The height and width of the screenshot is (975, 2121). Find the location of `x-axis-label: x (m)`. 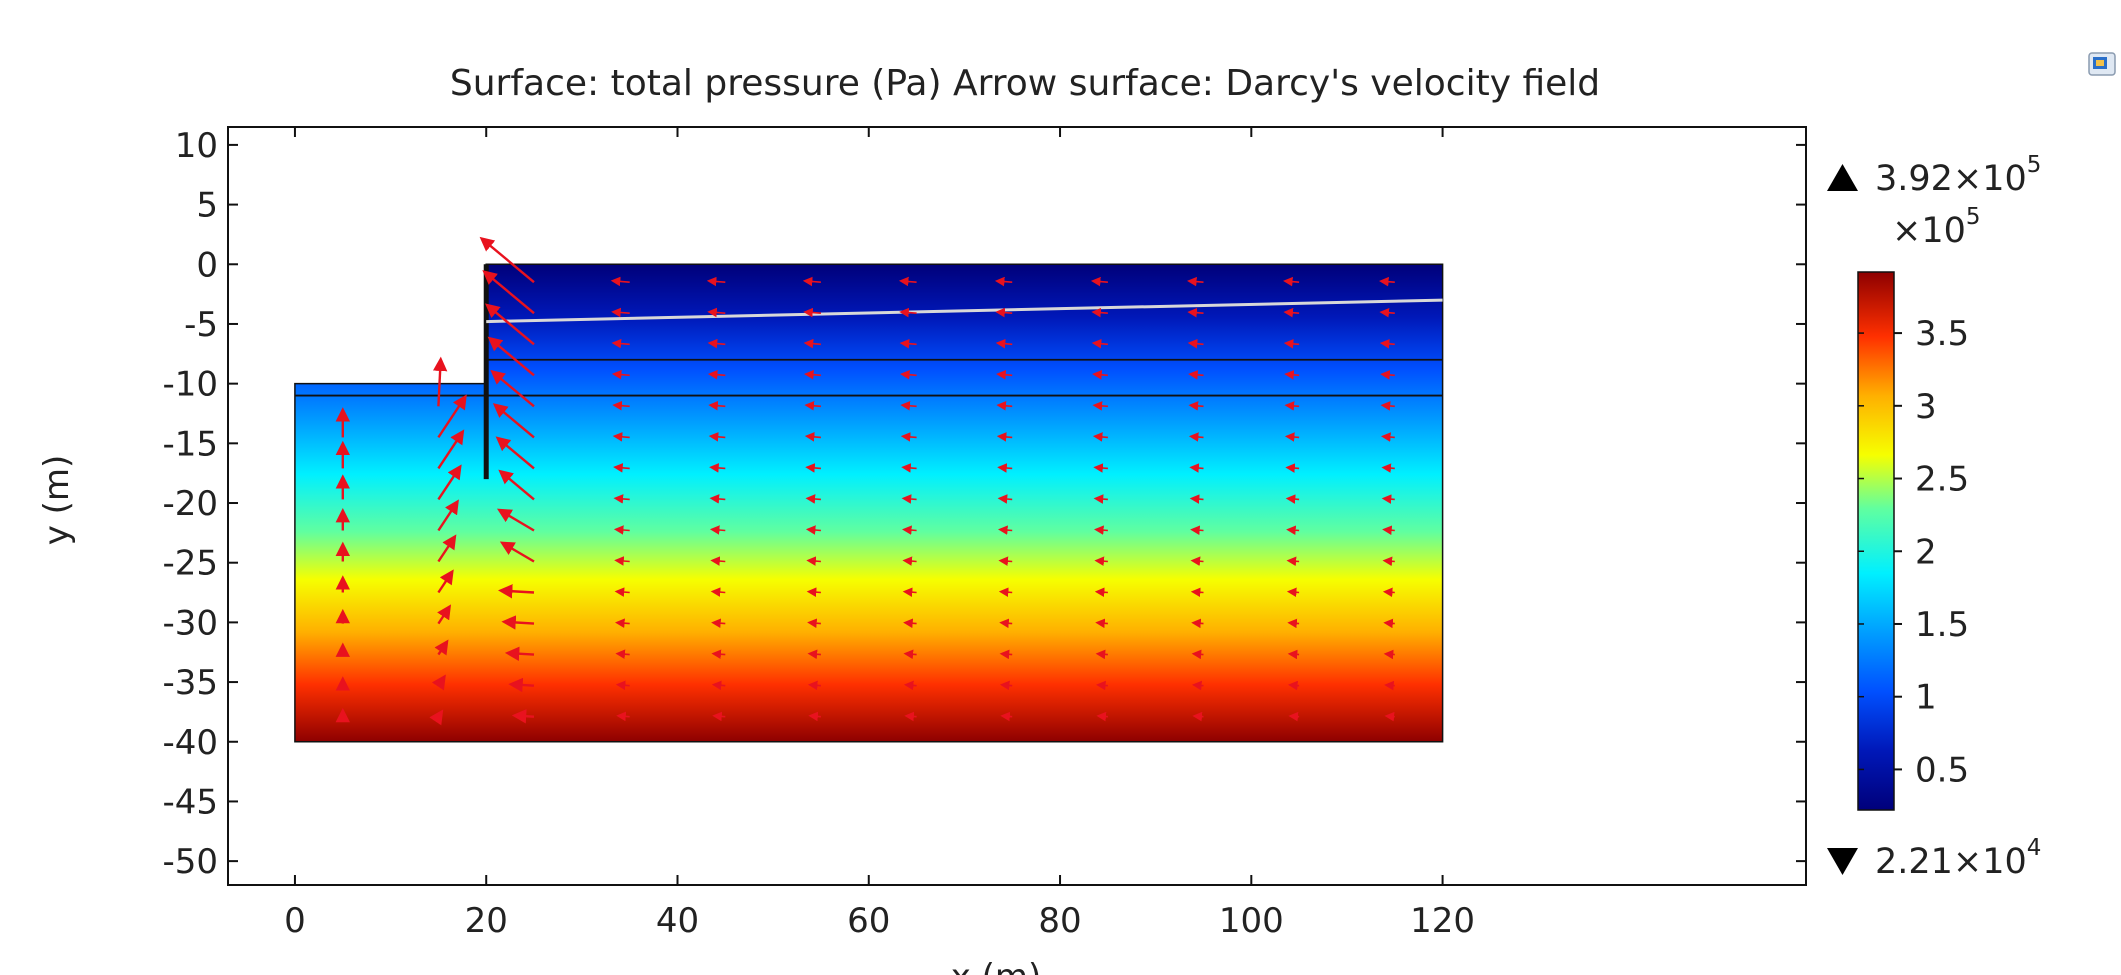

x-axis-label: x (m) is located at coordinates (996, 966).